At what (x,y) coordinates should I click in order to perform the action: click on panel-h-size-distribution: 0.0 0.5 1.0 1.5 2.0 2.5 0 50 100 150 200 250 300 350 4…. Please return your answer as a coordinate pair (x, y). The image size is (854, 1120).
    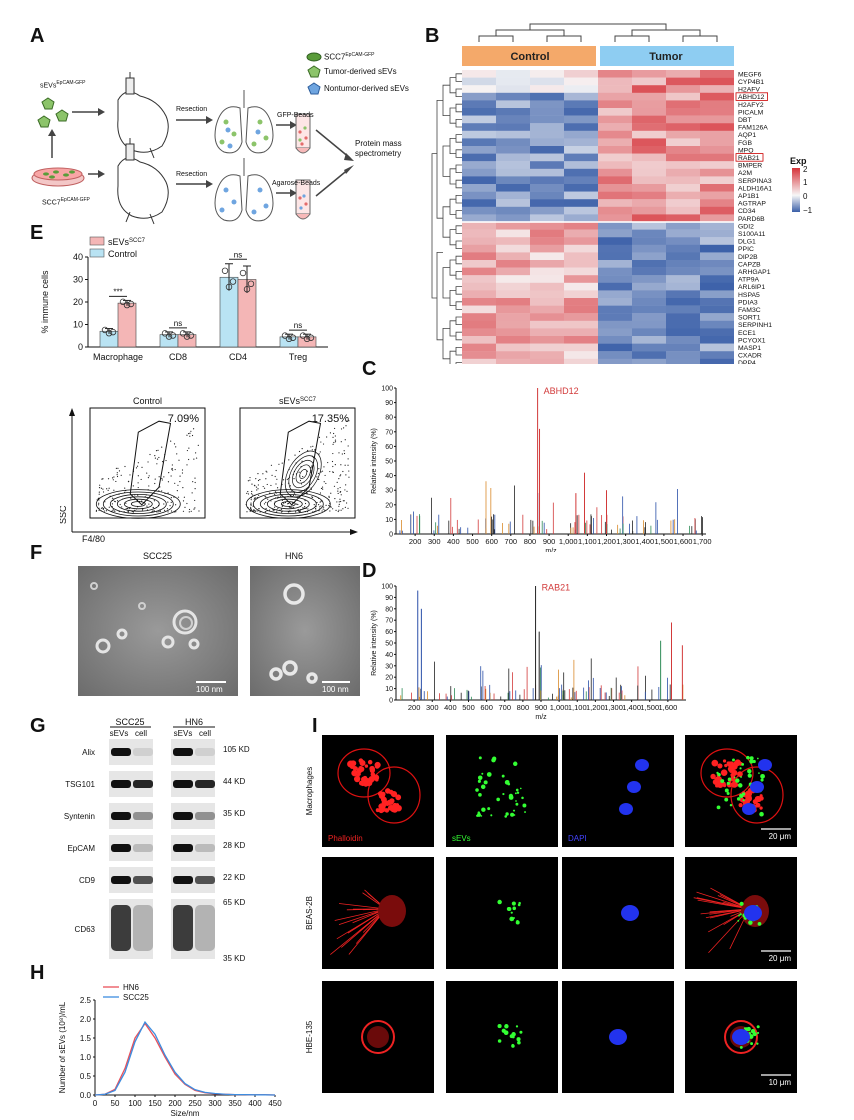
    Looking at the image, I should click on (170, 1050).